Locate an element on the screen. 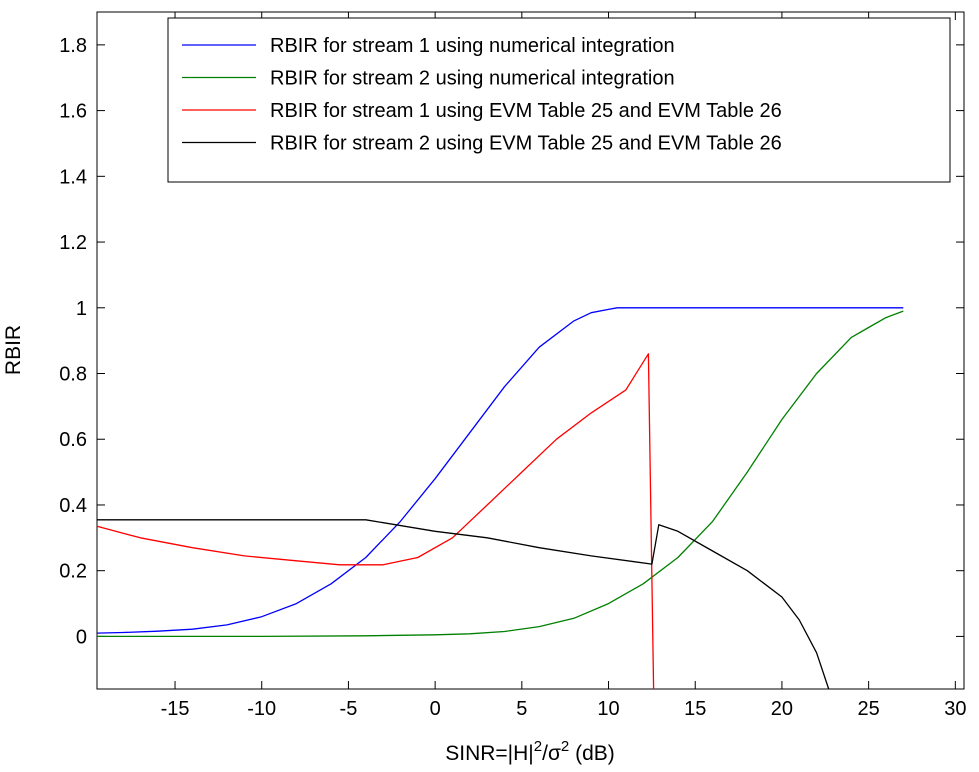 This screenshot has height=772, width=979. y-axis-label: RBIR is located at coordinates (13, 350).